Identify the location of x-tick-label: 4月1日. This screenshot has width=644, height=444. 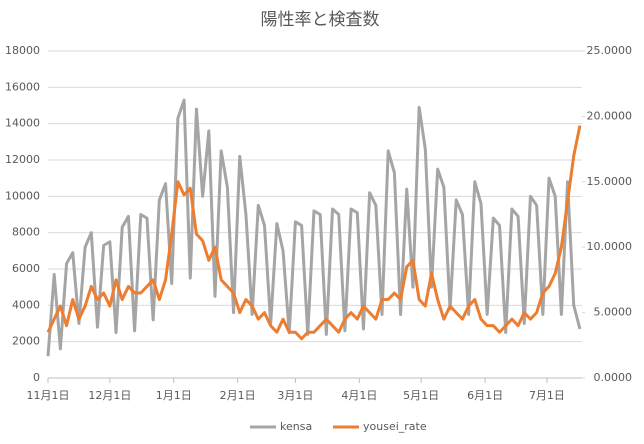
(359, 395).